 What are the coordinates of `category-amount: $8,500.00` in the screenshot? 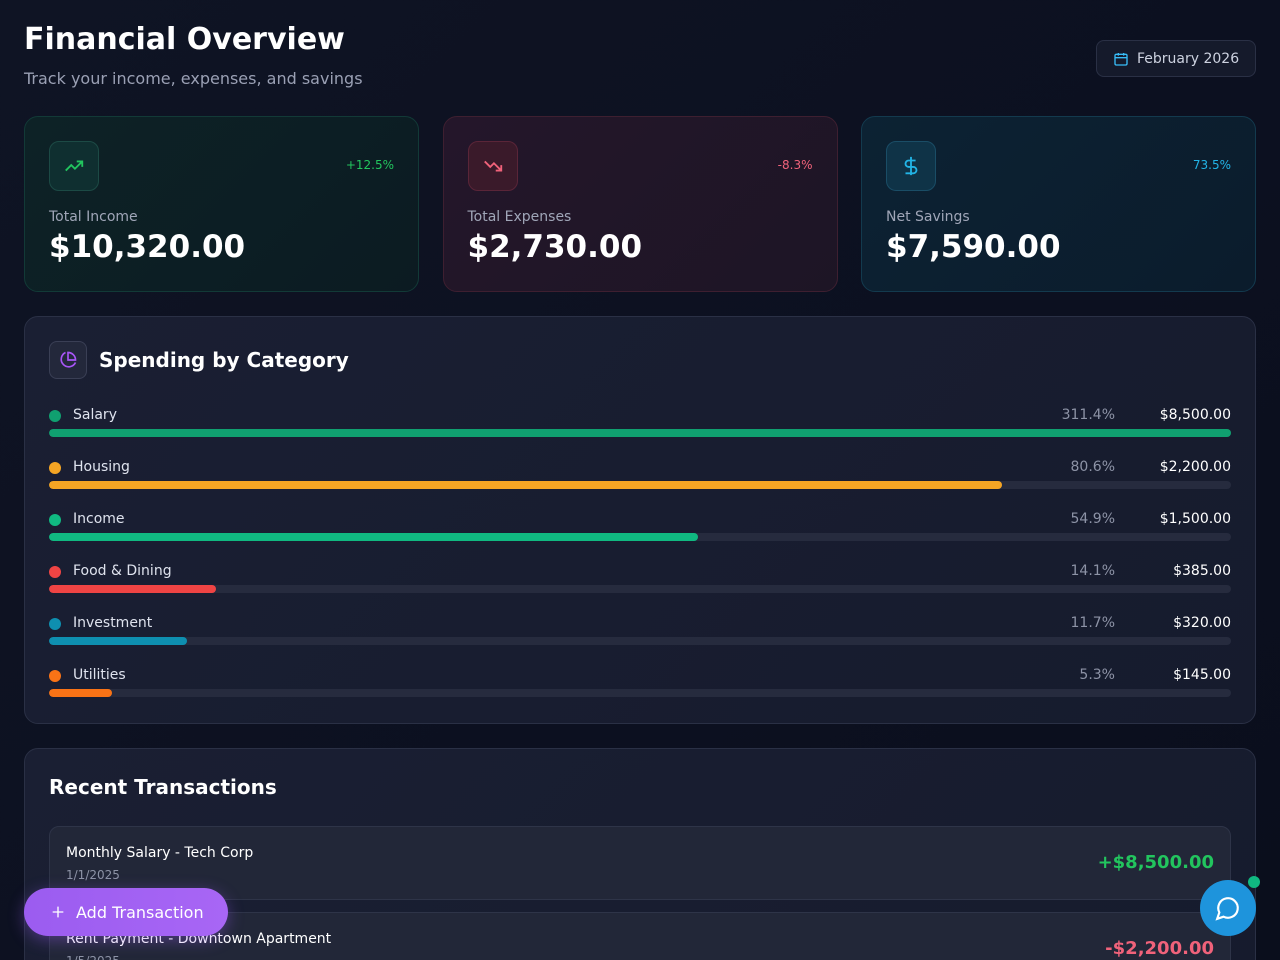 It's located at (1195, 415).